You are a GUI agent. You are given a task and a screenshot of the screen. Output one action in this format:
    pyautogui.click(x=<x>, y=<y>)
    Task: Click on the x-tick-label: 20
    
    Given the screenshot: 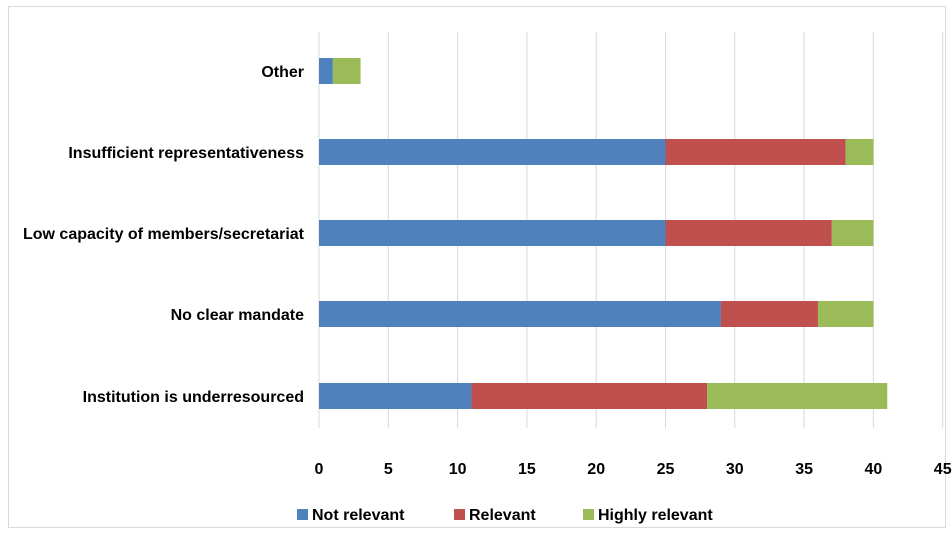 What is the action you would take?
    pyautogui.click(x=596, y=469)
    